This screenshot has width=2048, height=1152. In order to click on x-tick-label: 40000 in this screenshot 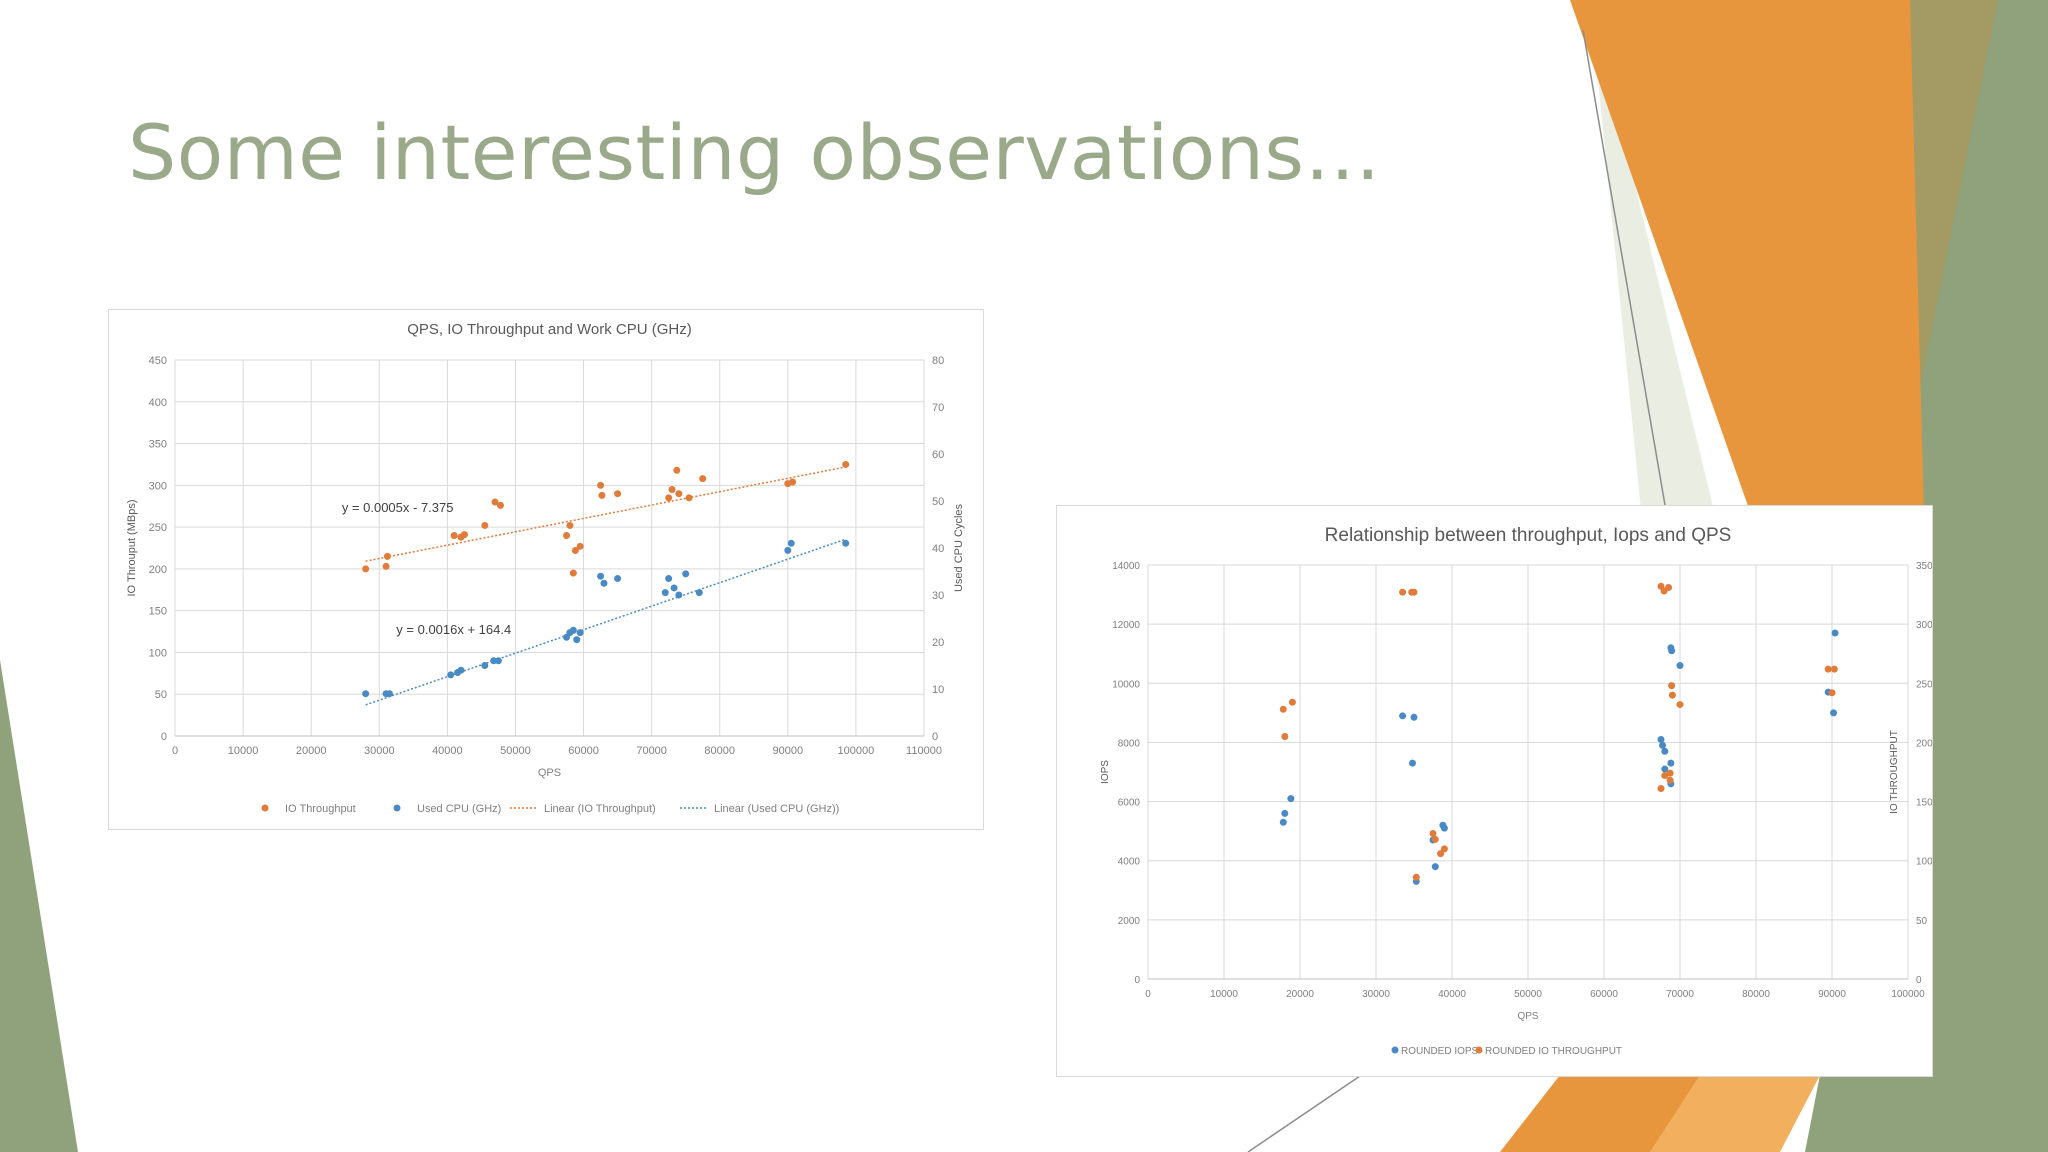, I will do `click(1452, 994)`.